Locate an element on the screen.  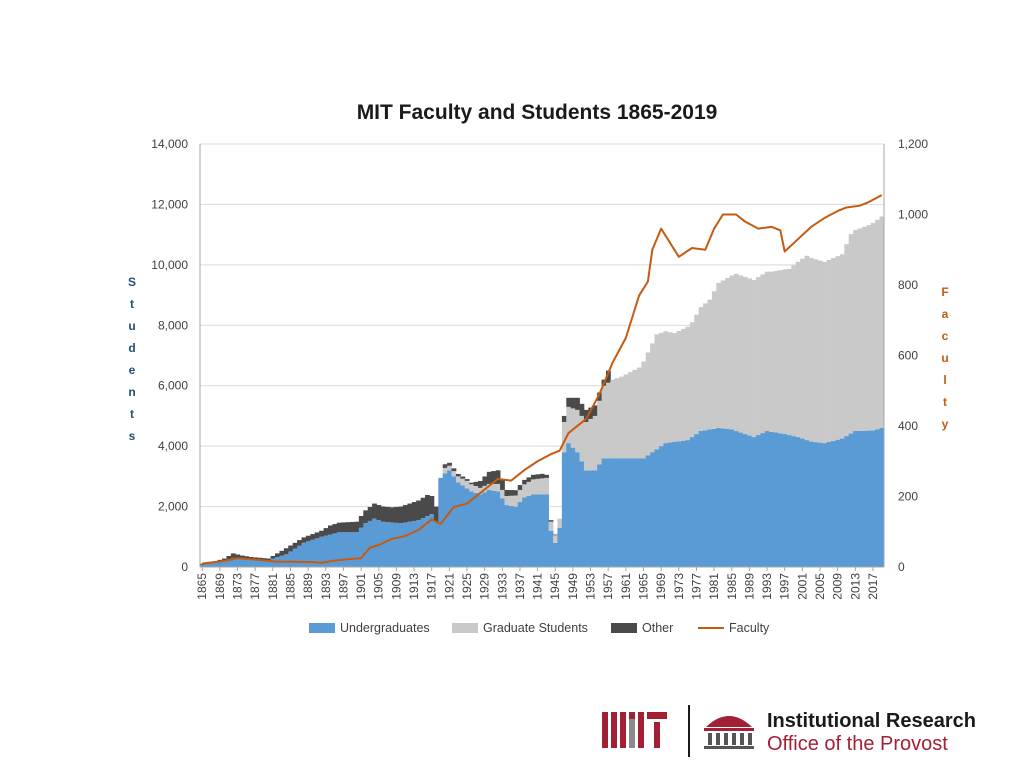
x-tick-label: 1873 is located at coordinates (238, 586).